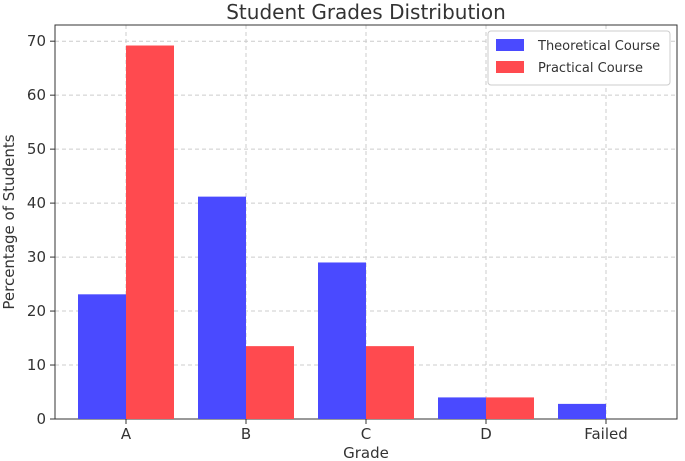  I want to click on y-tick-label: 10, so click(36, 365).